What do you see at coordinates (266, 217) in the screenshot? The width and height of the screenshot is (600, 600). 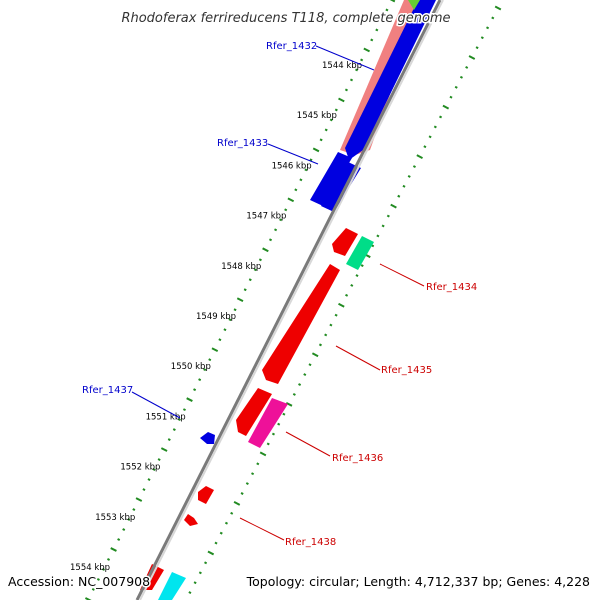 I see `tick-label: 1547 kbp` at bounding box center [266, 217].